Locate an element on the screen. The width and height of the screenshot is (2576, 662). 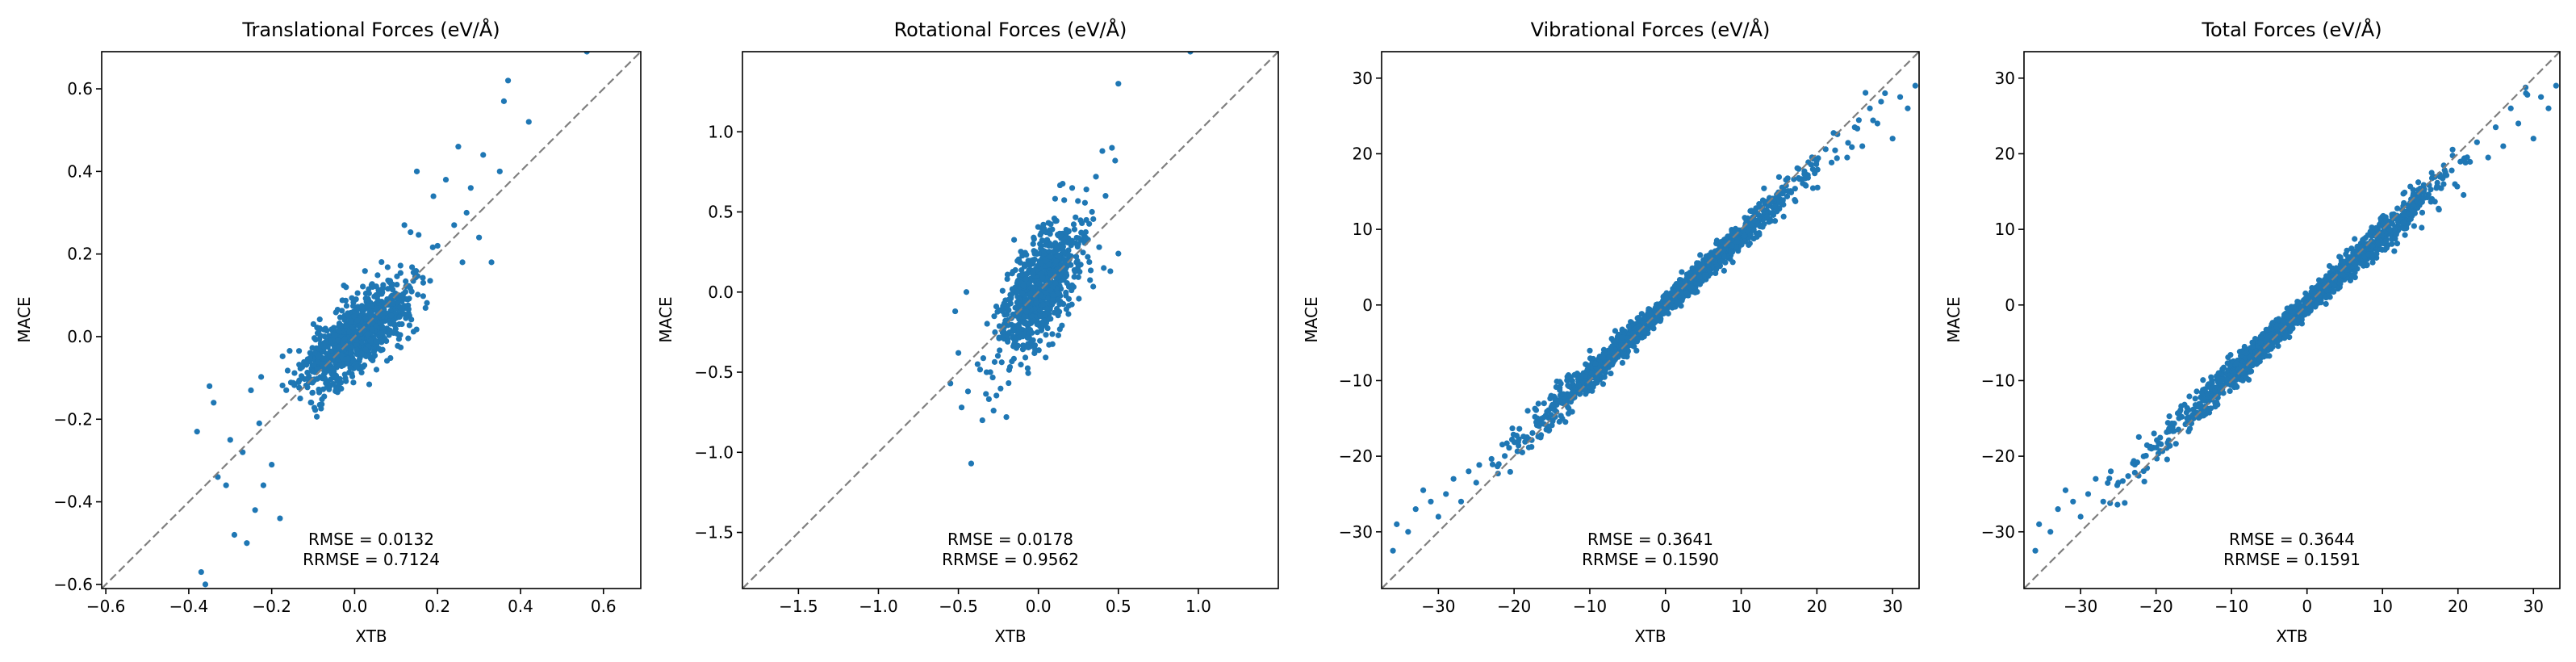
rmse-label: RMSE = 0.3641 is located at coordinates (1650, 539).